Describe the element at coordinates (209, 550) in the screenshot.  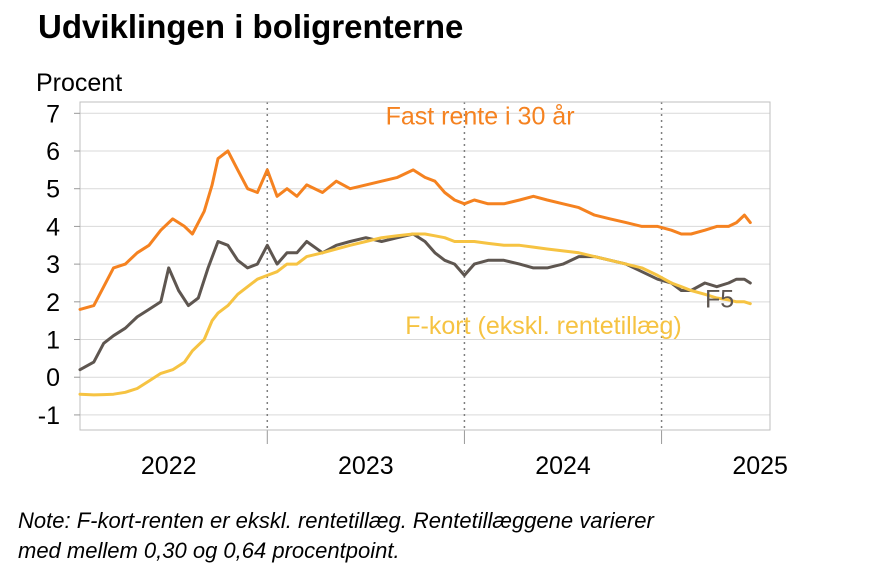
I see `footnote-line-2: med mellem 0,30 og 0,64 procentpoint.` at that location.